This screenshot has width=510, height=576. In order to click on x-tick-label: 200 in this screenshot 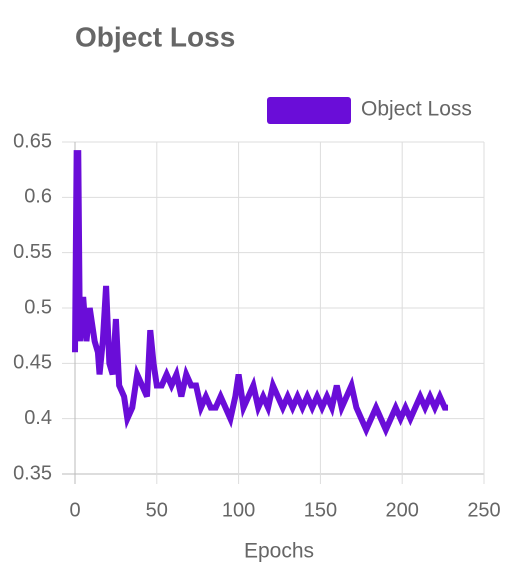, I will do `click(402, 510)`.